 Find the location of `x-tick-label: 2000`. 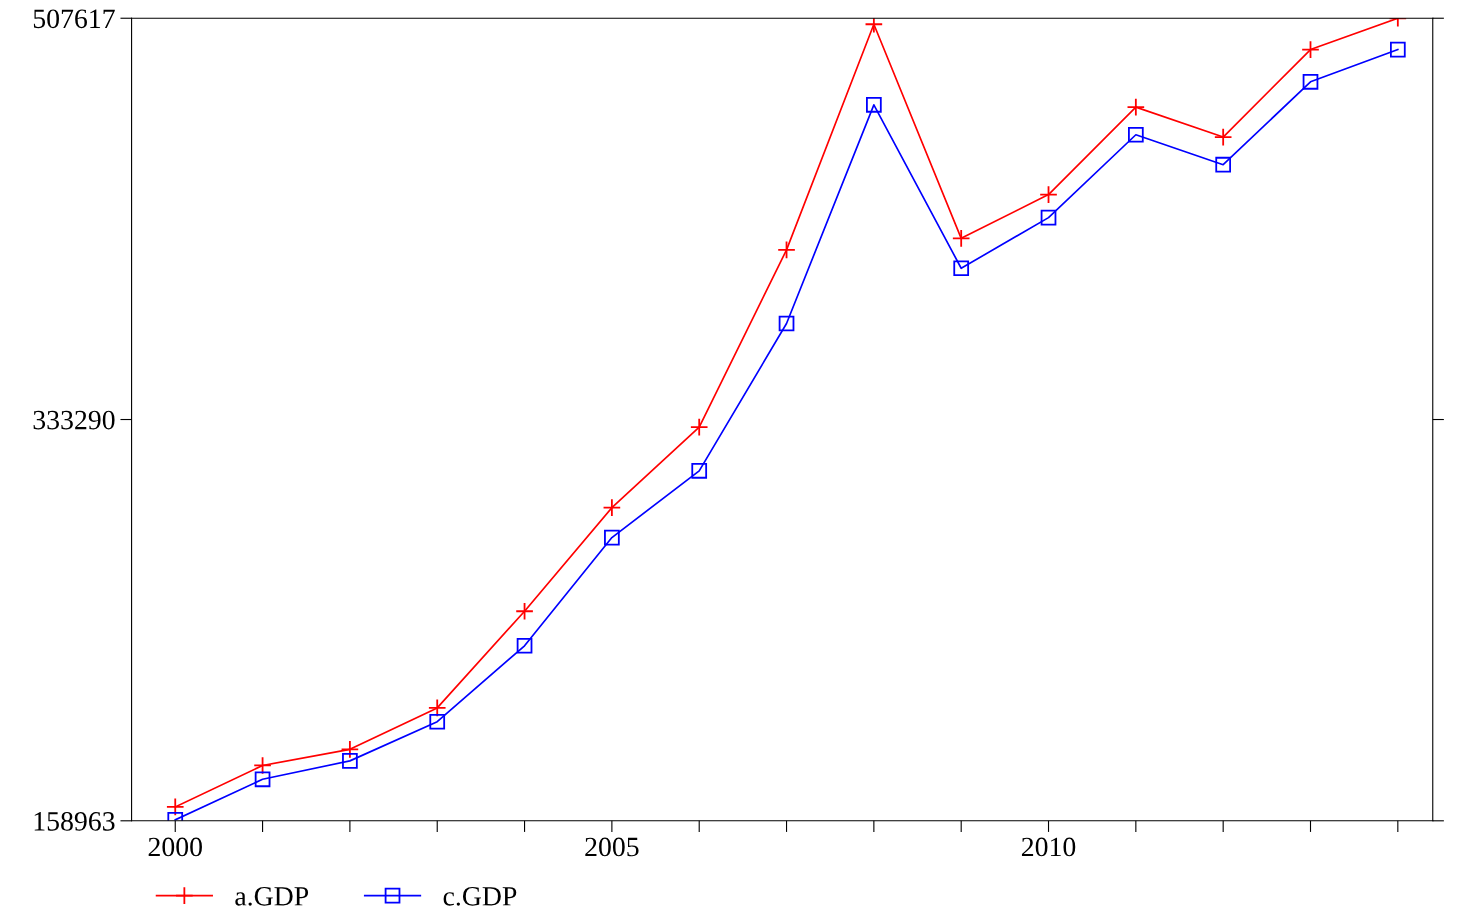

x-tick-label: 2000 is located at coordinates (175, 847).